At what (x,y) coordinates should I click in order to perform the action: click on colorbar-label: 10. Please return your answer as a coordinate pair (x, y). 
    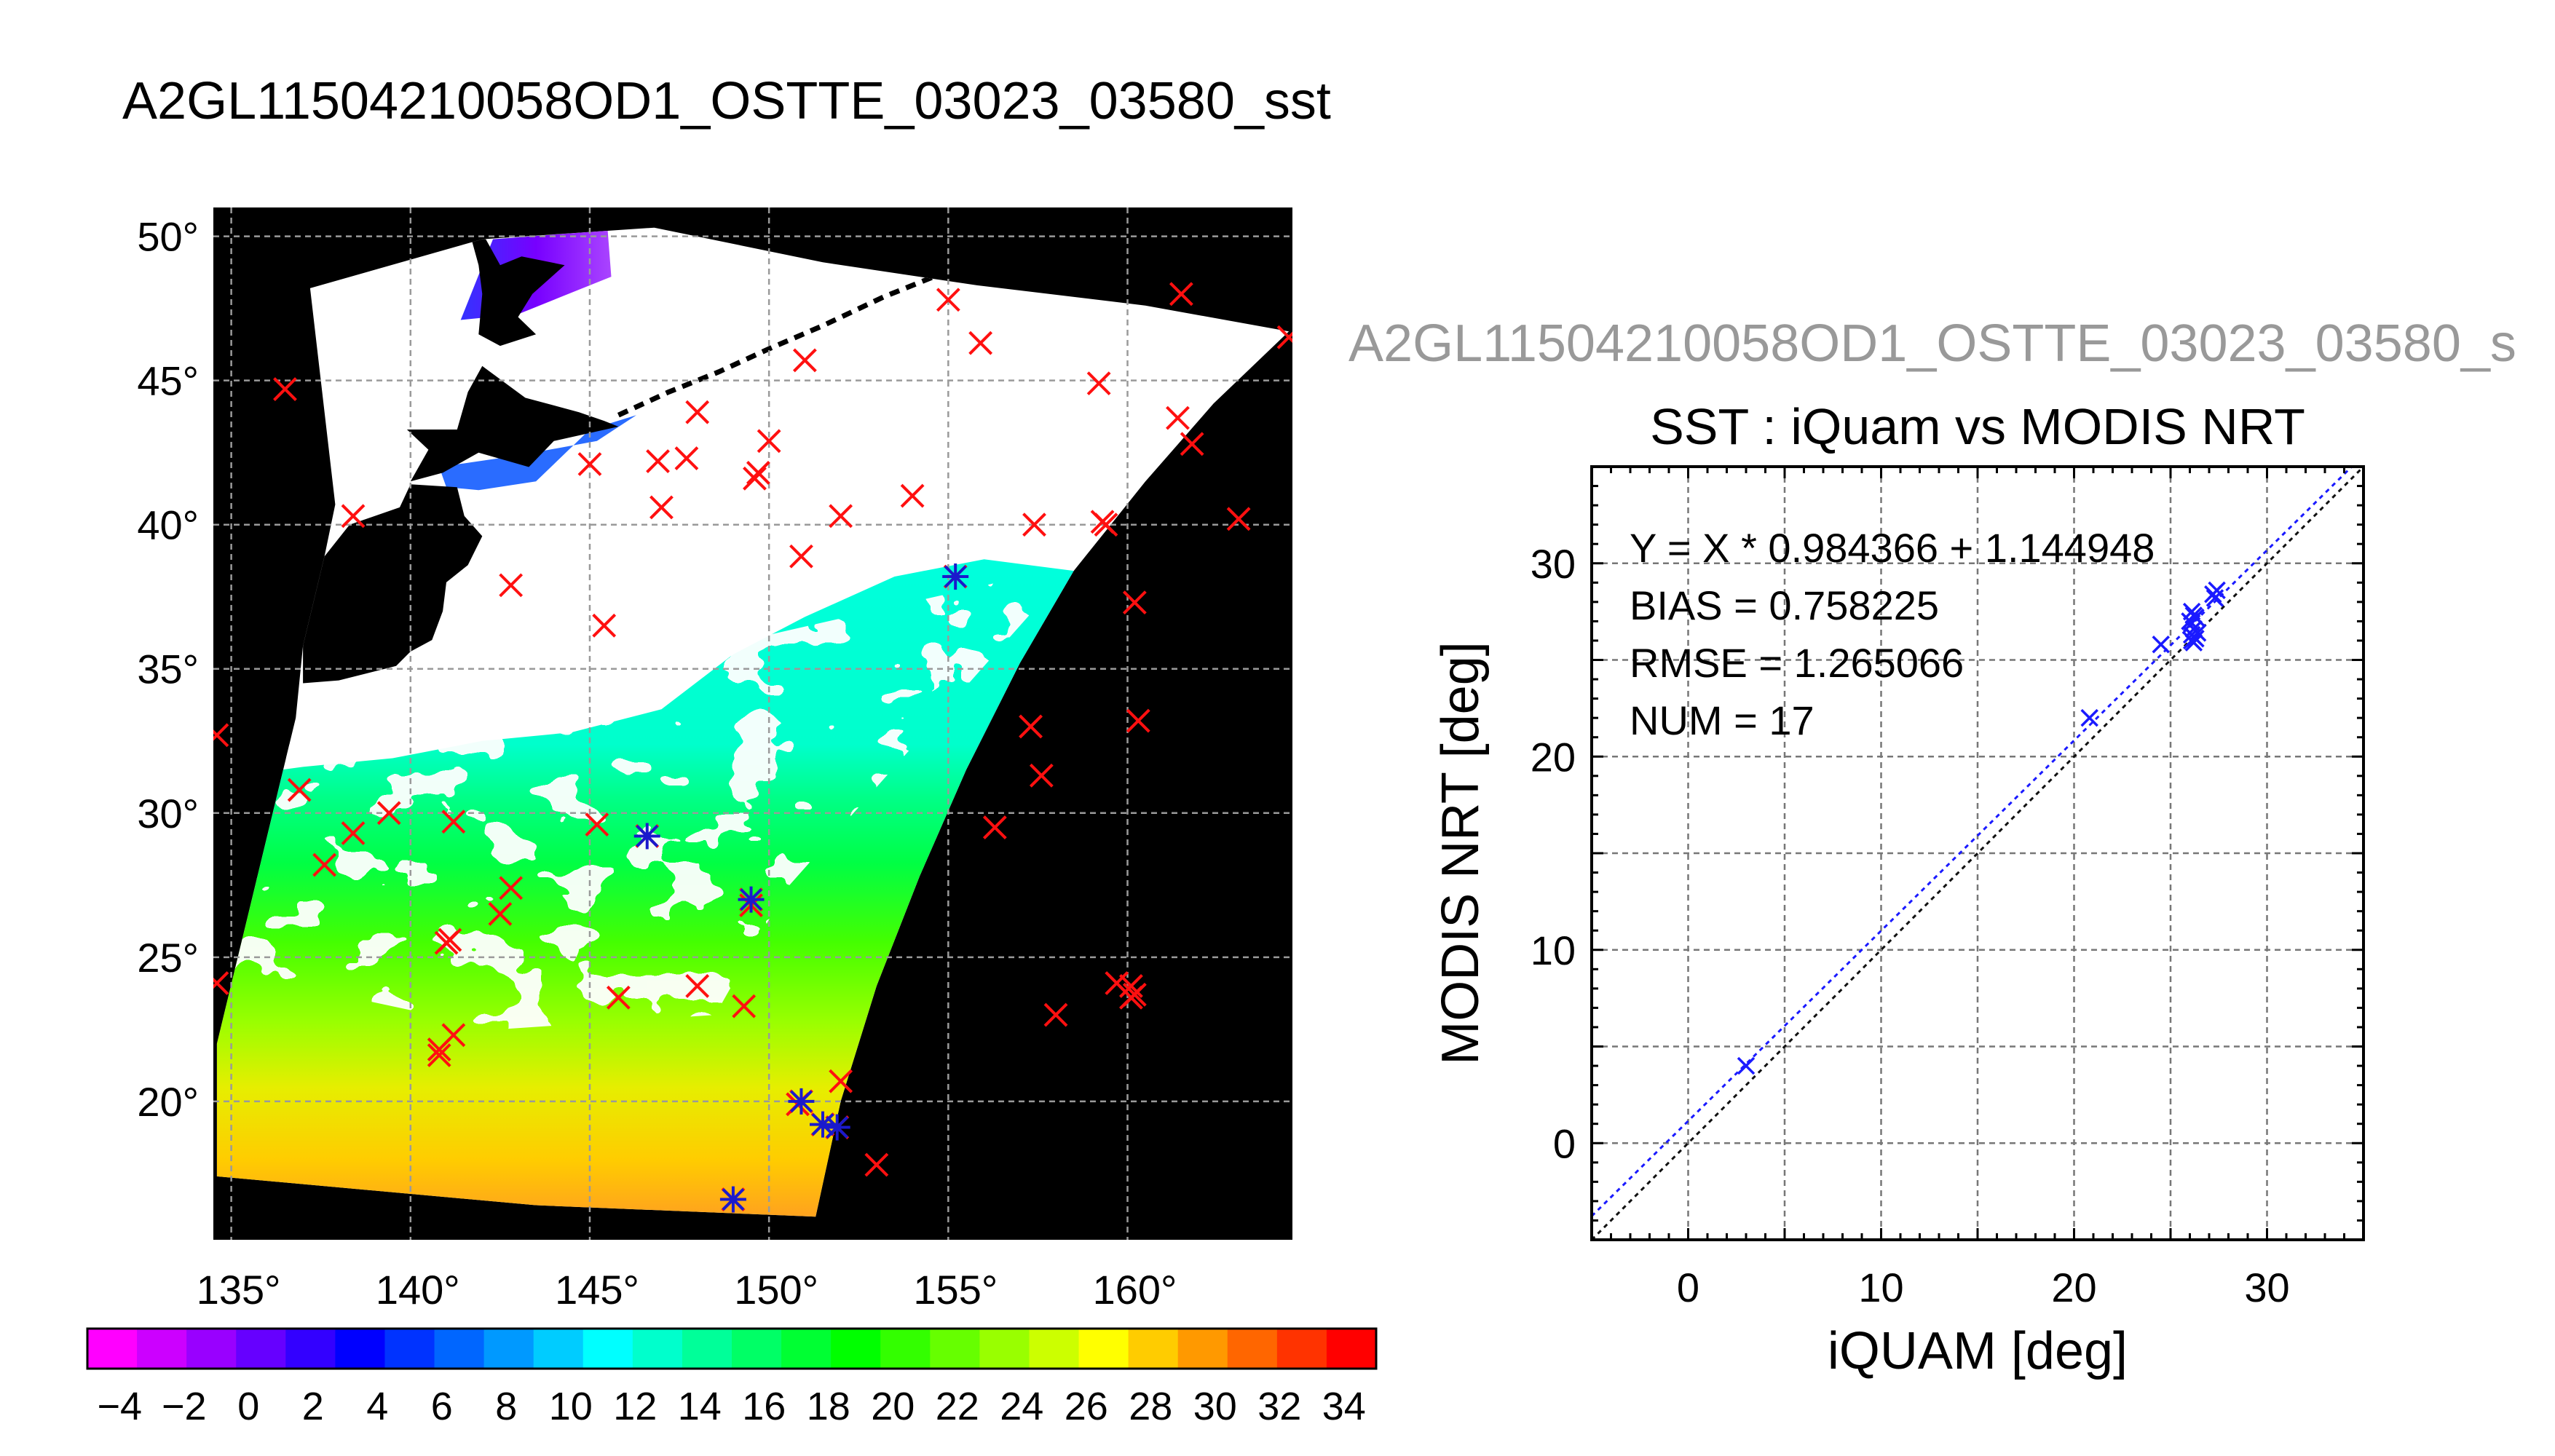
    Looking at the image, I should click on (571, 1406).